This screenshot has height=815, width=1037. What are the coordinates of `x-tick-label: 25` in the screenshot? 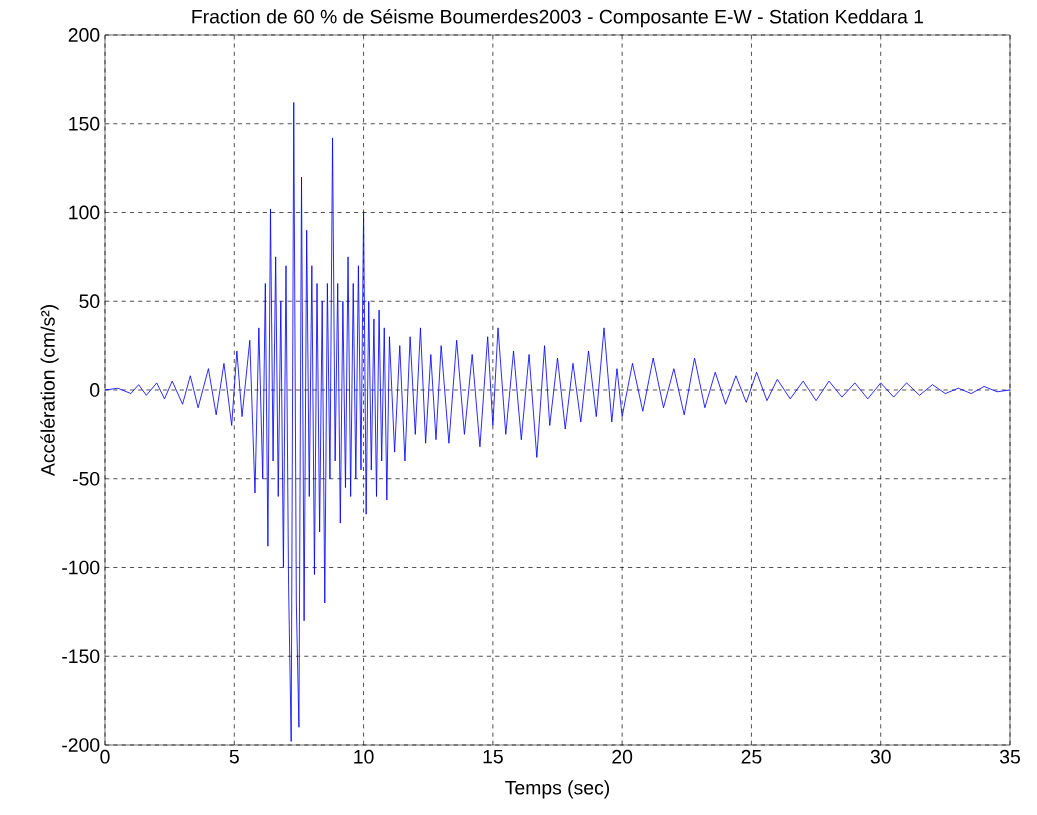 It's located at (751, 756).